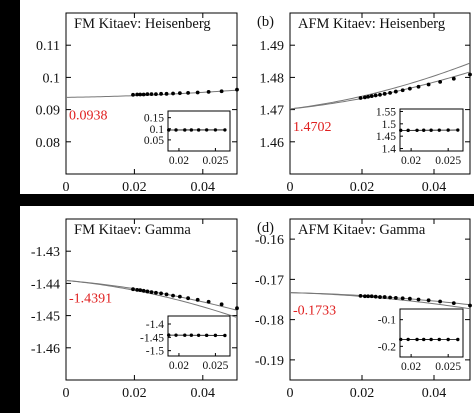 This screenshot has height=413, width=474. What do you see at coordinates (45, 349) in the screenshot?
I see `y-tick-label: -1.46` at bounding box center [45, 349].